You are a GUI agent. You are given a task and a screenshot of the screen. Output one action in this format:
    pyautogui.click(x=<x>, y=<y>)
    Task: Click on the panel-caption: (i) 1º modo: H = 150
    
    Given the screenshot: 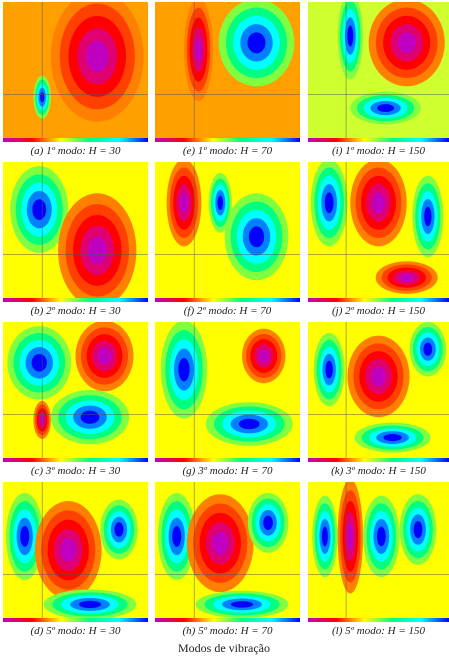 What is the action you would take?
    pyautogui.click(x=379, y=151)
    